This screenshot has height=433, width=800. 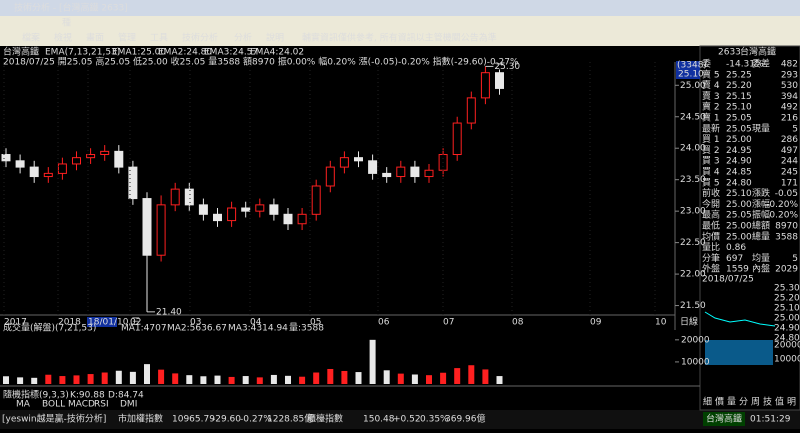 I want to click on quote-value: 293, so click(x=789, y=75).